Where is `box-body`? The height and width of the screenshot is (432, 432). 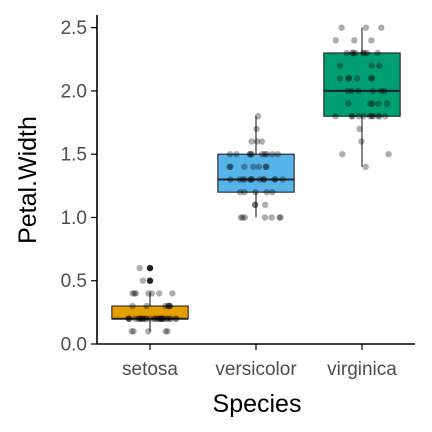 box-body is located at coordinates (362, 84).